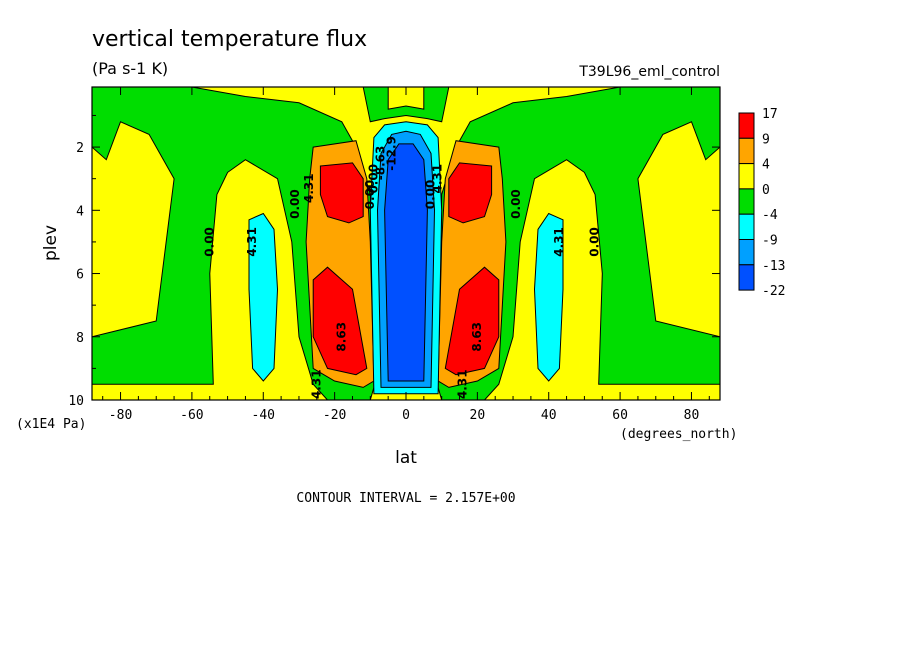 The image size is (904, 654). Describe the element at coordinates (391, 153) in the screenshot. I see `contour-label: -12.9` at that location.